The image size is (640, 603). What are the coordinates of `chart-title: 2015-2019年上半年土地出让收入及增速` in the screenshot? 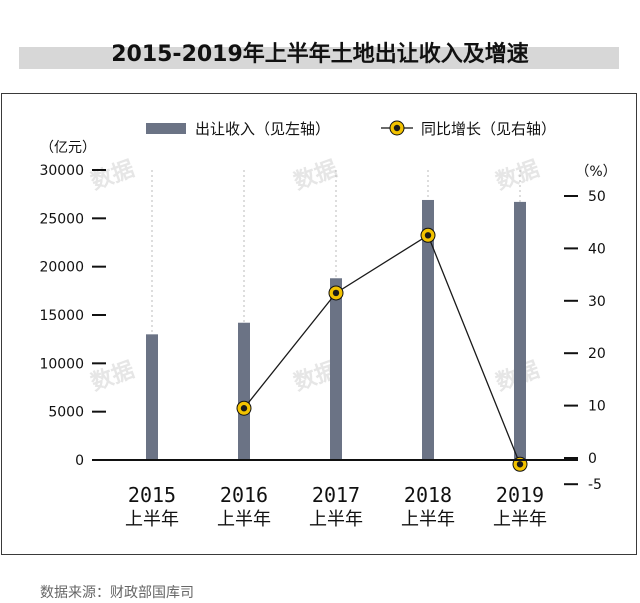 It's located at (320, 54).